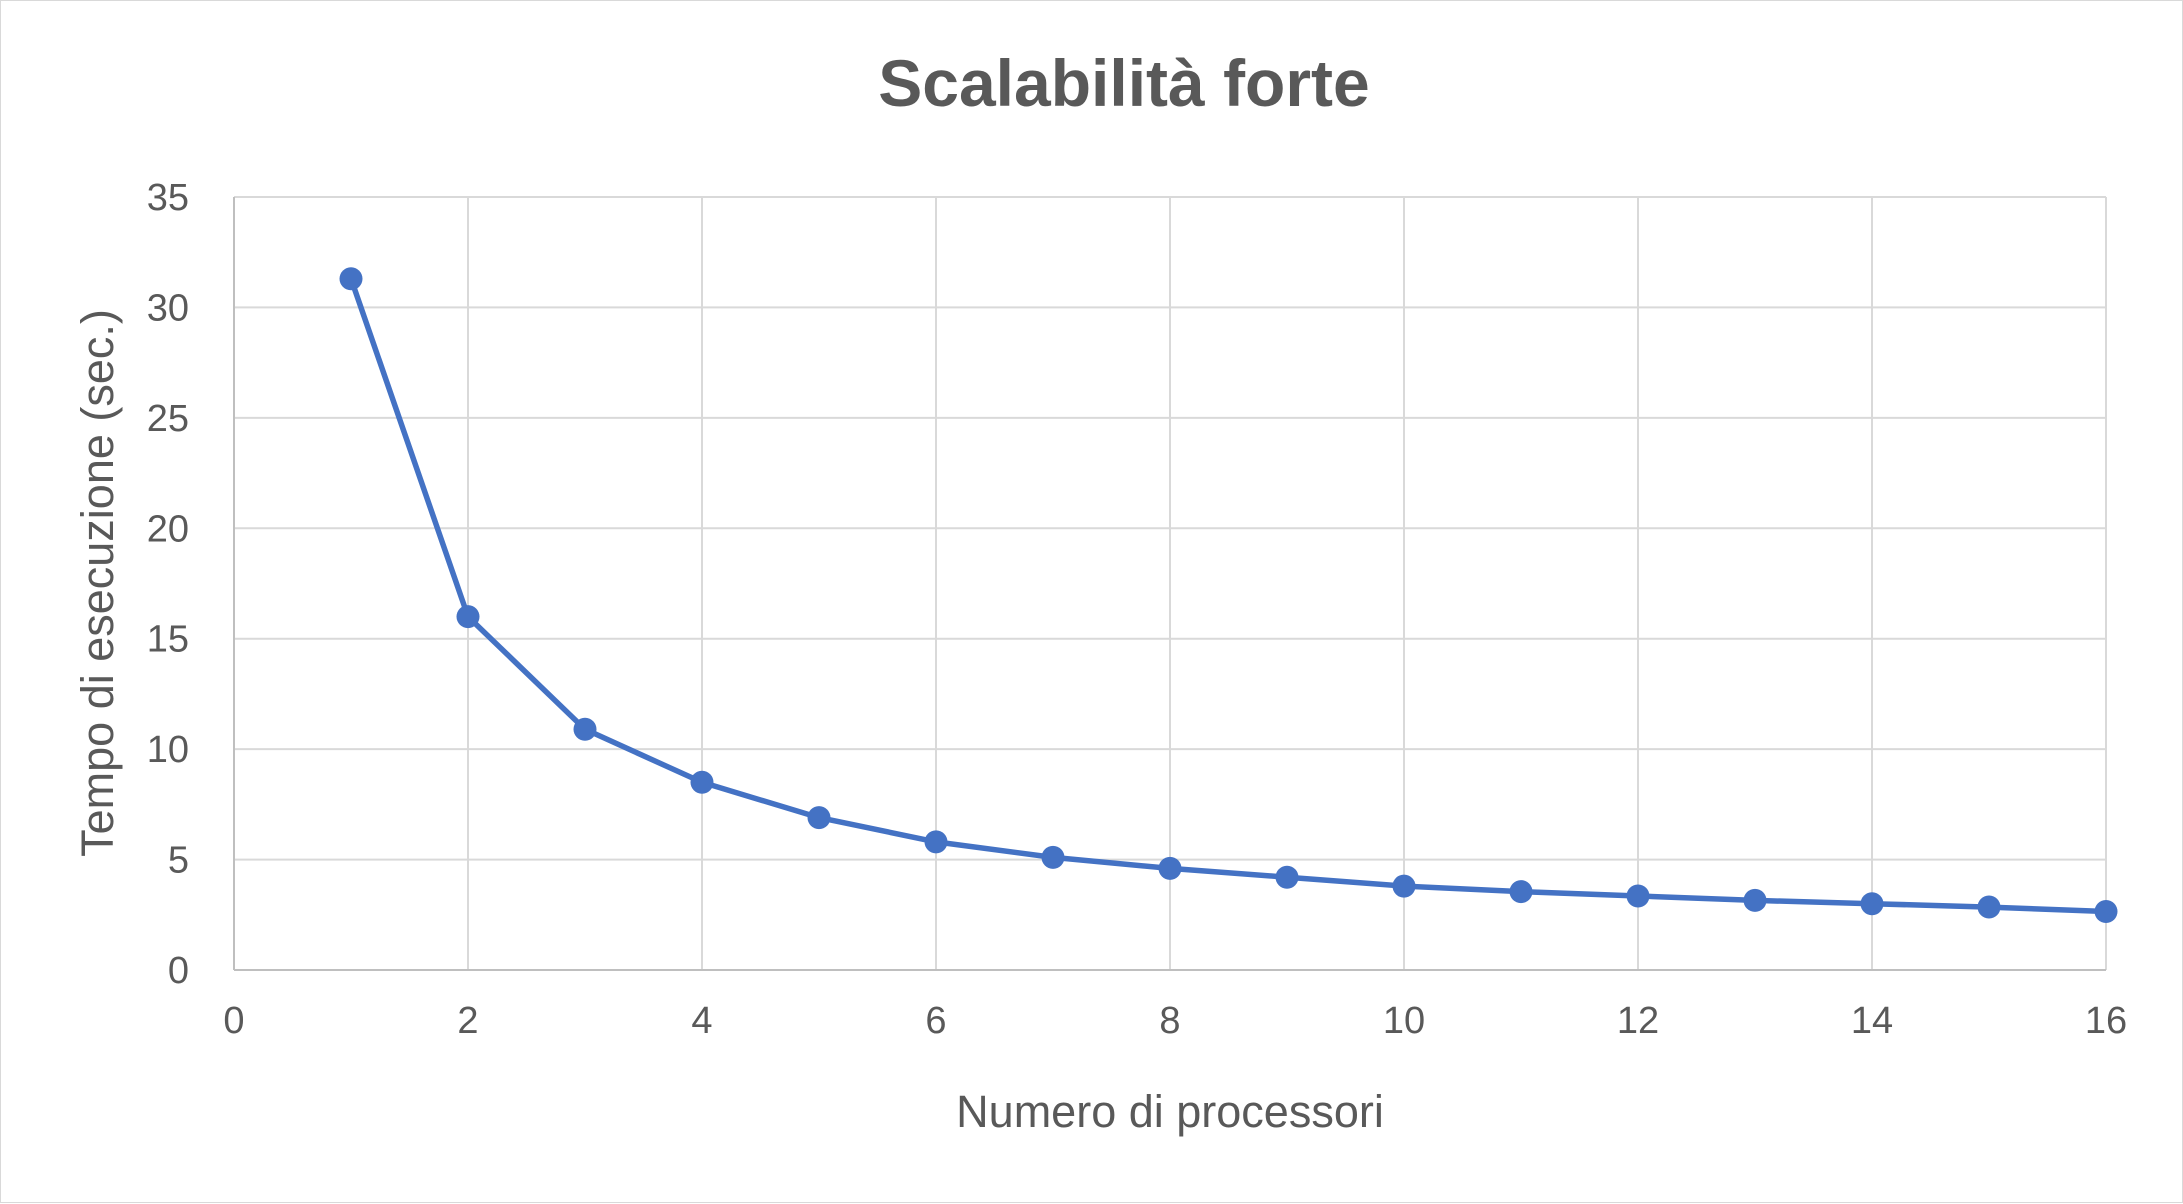 The image size is (2183, 1204). What do you see at coordinates (178, 861) in the screenshot?
I see `y-tick-label-5: 5` at bounding box center [178, 861].